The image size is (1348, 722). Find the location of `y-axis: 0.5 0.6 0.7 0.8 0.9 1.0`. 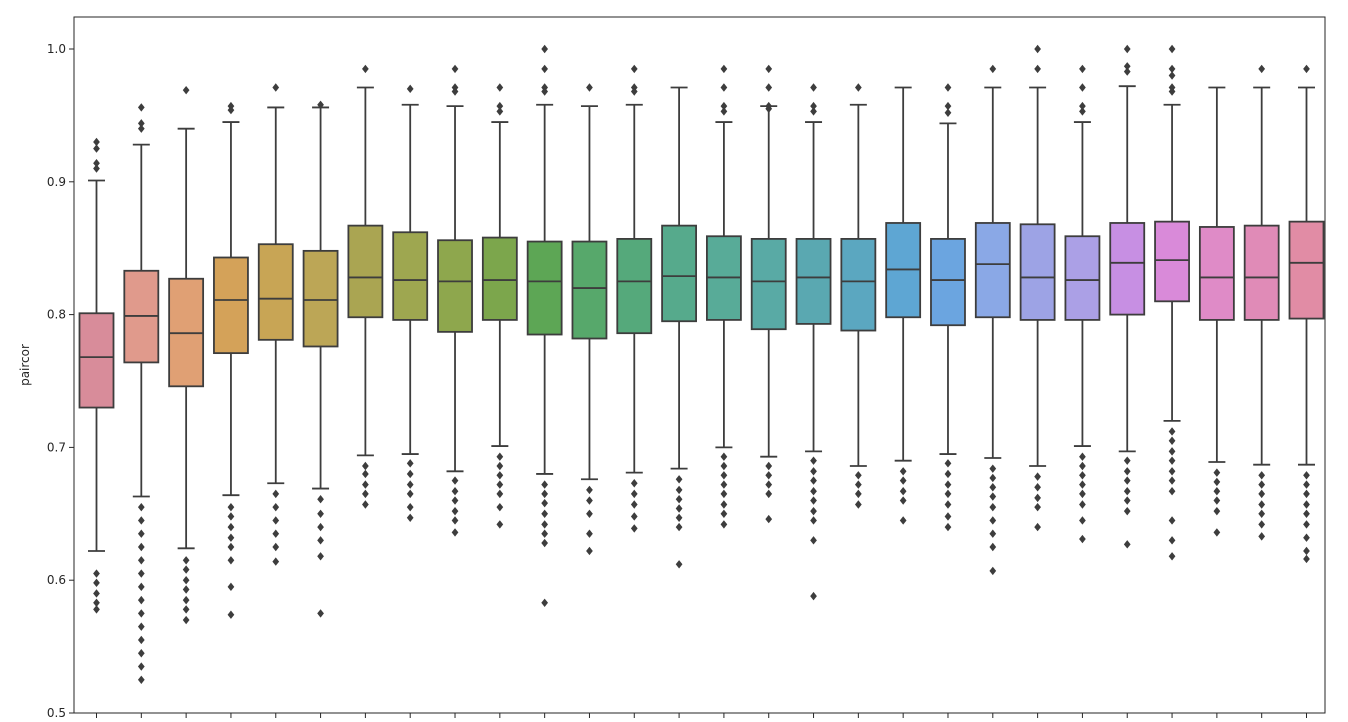

y-axis: 0.5 0.6 0.7 0.8 0.9 1.0 is located at coordinates (60, 381).